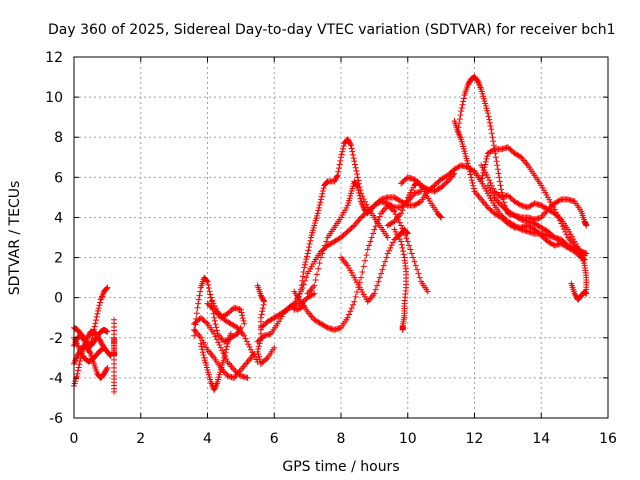 The height and width of the screenshot is (480, 640). I want to click on x-tick-label: 16, so click(608, 439).